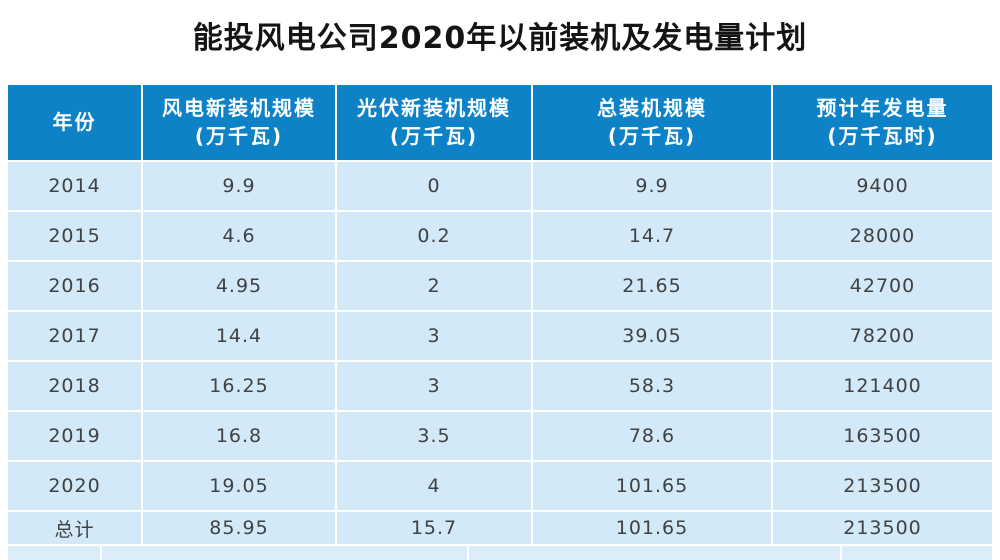  What do you see at coordinates (652, 122) in the screenshot?
I see `header-cell-total-capacity: 总装机规模 (万千瓦)` at bounding box center [652, 122].